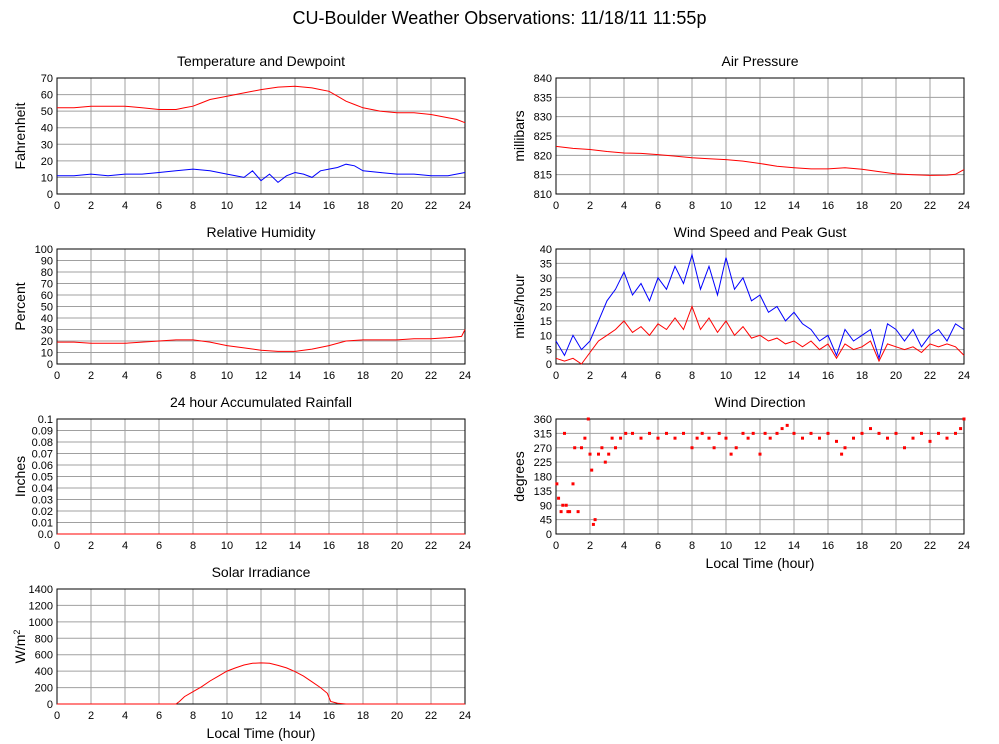 This screenshot has height=744, width=999. I want to click on pressure-x-tick-label: 16, so click(828, 206).